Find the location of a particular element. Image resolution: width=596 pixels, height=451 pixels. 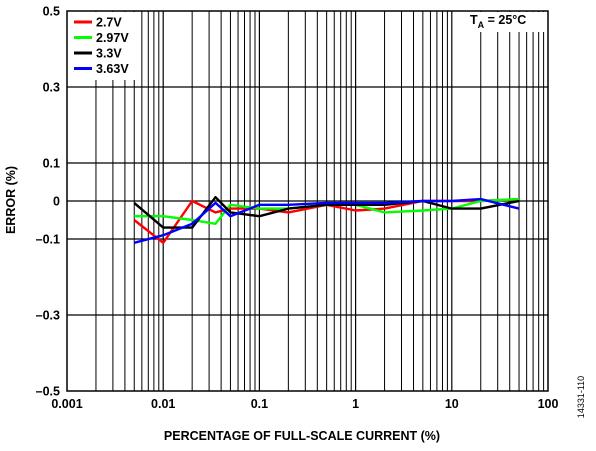

legend: 2.7V2.97V 3.3V3.63V is located at coordinates (104, 46).